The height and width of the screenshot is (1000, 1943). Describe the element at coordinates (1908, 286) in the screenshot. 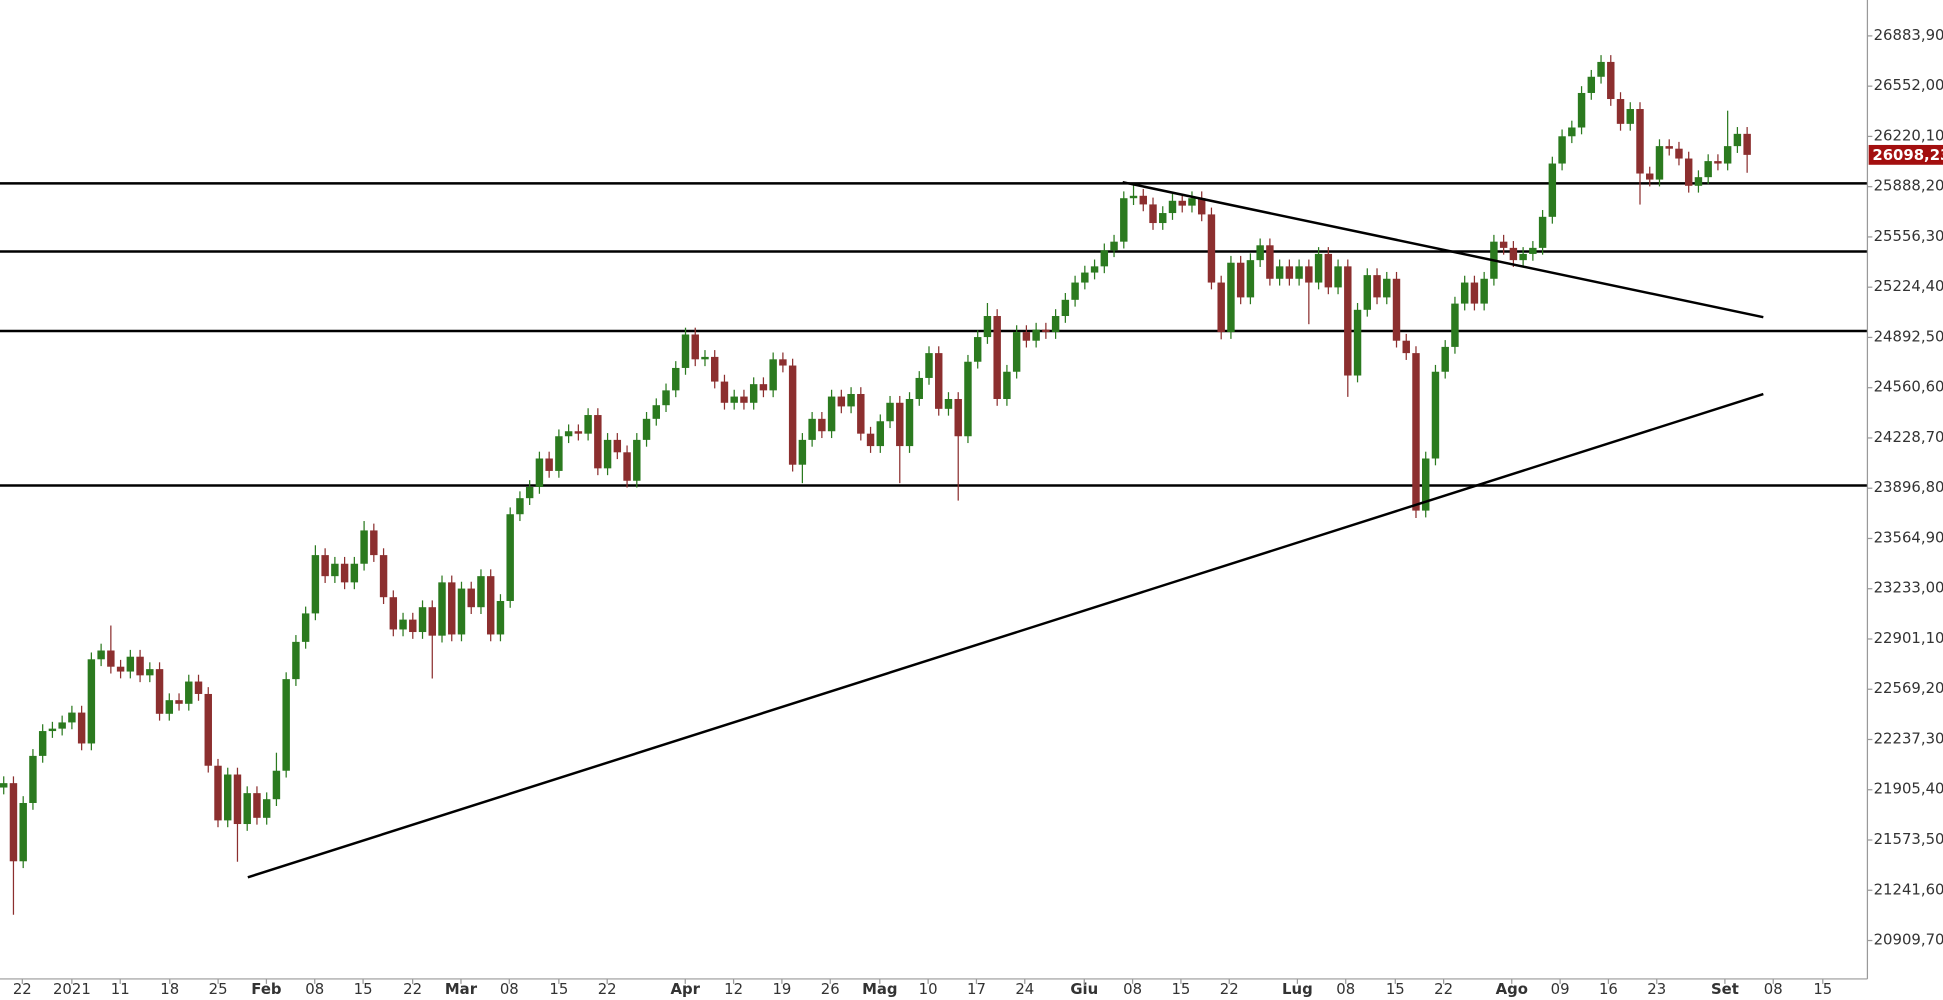

I see `y-tick-label: 25224,40` at that location.